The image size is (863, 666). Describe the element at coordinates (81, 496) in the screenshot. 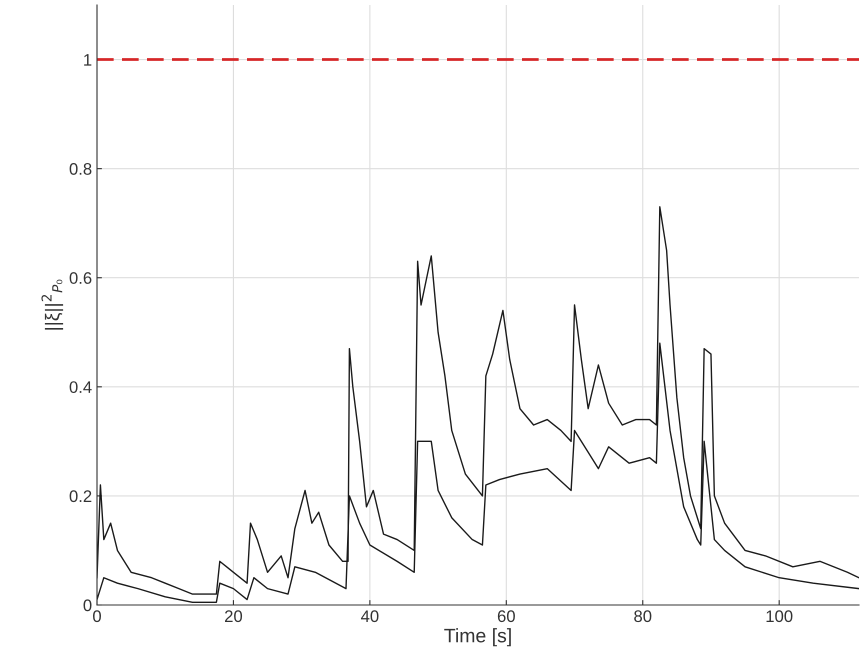

I see `y-tick-label: 0.2` at that location.